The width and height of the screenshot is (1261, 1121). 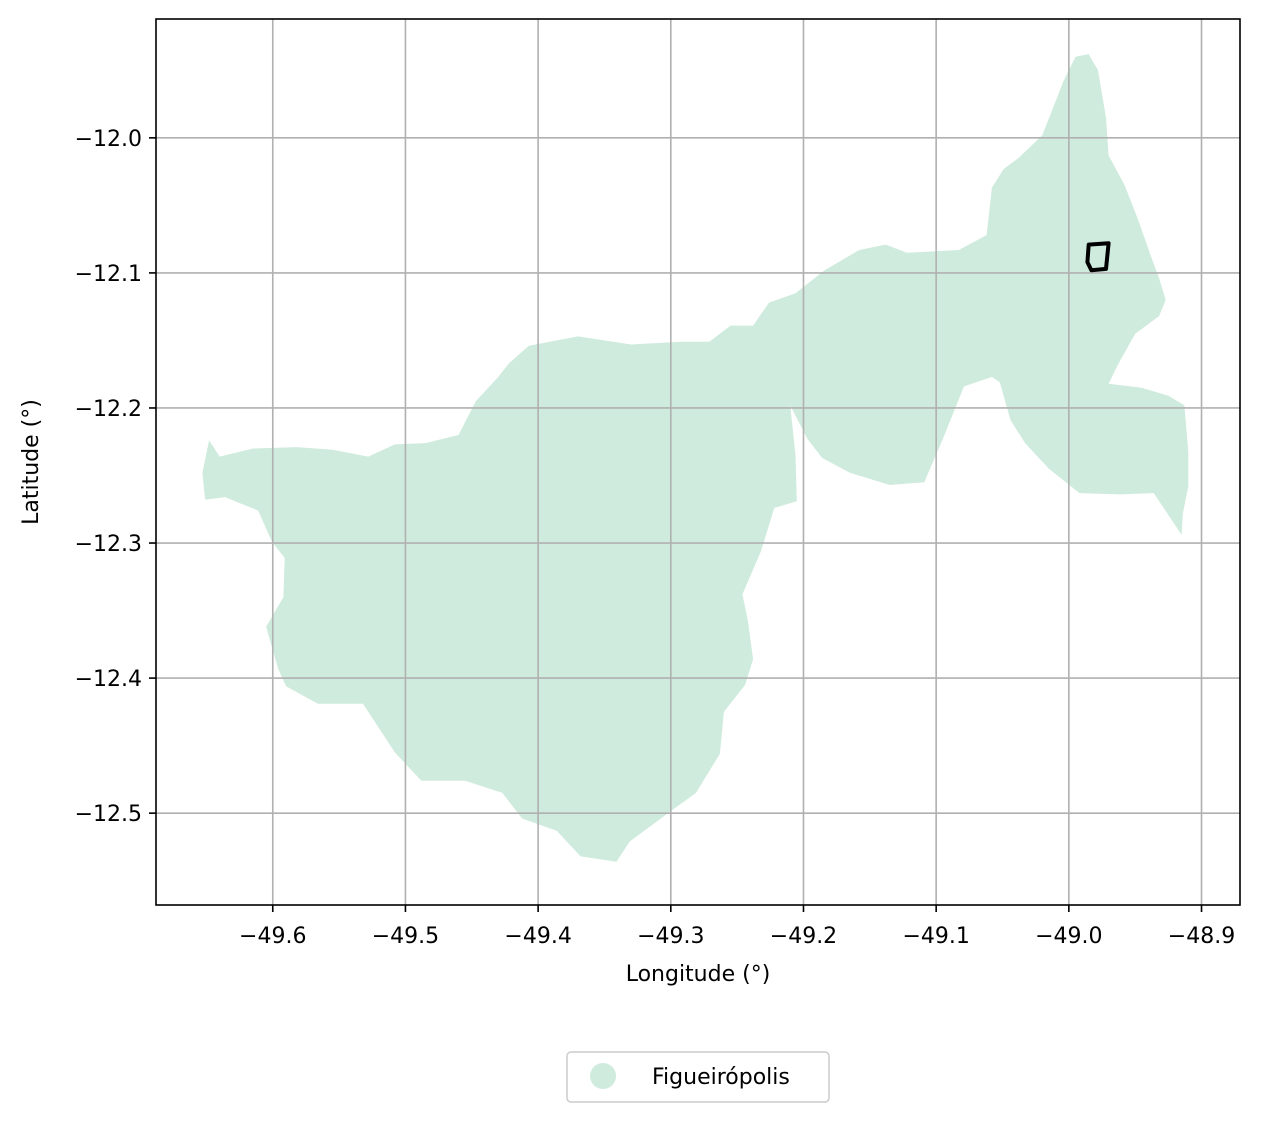 I want to click on x-tick-label: −49.5, so click(x=405, y=936).